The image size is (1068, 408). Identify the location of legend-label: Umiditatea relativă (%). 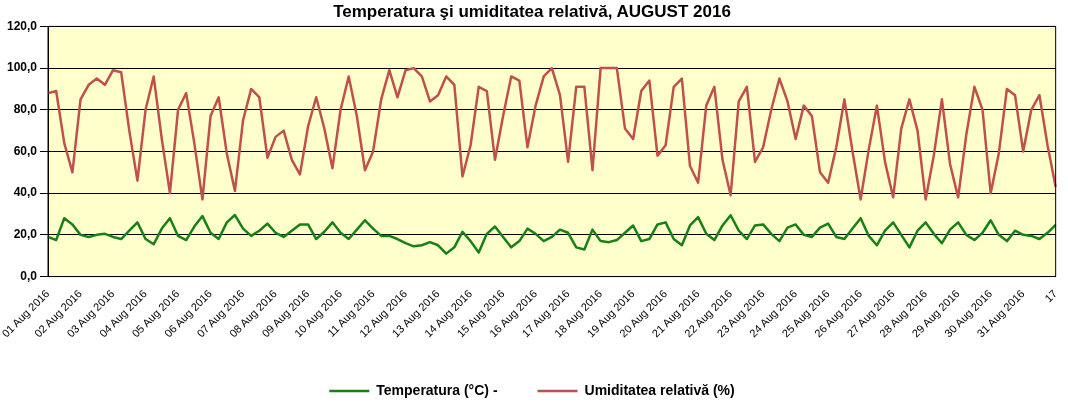
(659, 389).